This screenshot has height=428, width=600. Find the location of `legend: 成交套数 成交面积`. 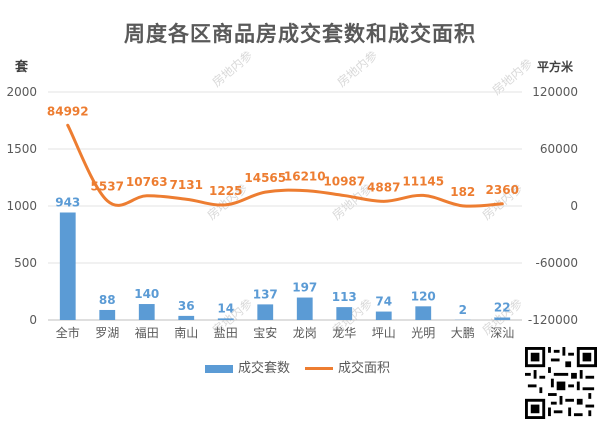

legend: 成交套数 成交面积 is located at coordinates (300, 367).